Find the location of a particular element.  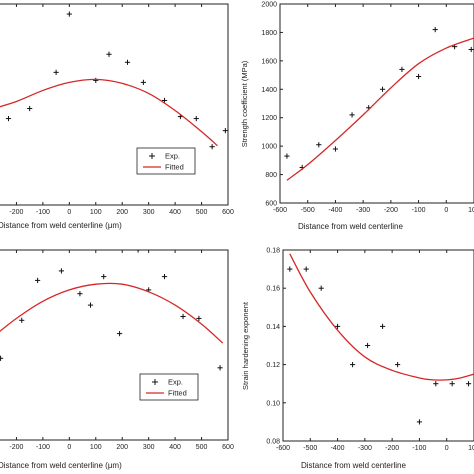

legend-label-fitted: Fitted is located at coordinates (177, 393).